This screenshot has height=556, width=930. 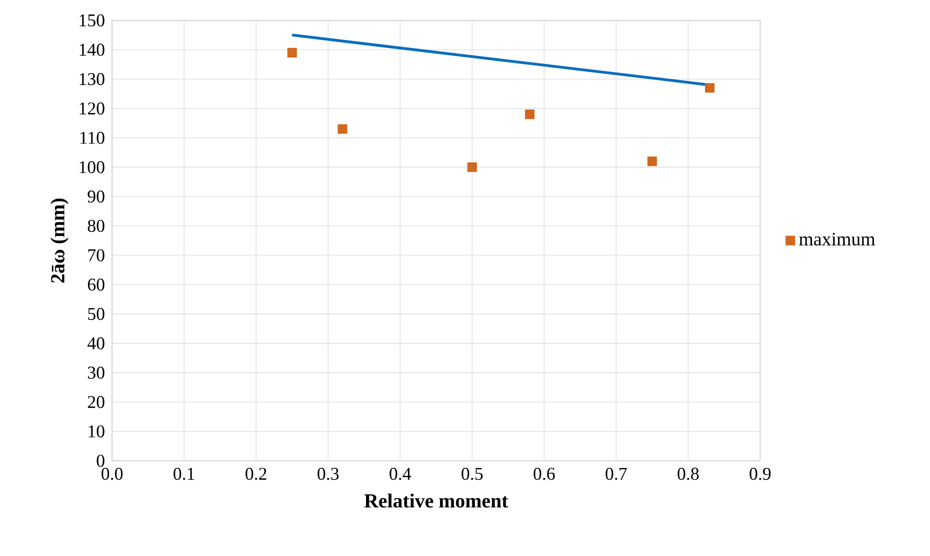 What do you see at coordinates (92, 79) in the screenshot?
I see `y-tick-label: 130` at bounding box center [92, 79].